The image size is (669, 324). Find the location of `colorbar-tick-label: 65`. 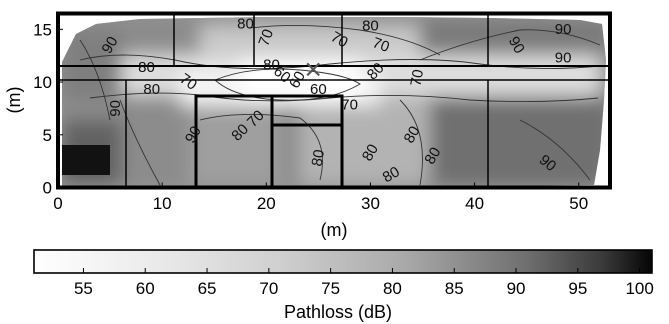

colorbar-tick-label: 65 is located at coordinates (207, 288).